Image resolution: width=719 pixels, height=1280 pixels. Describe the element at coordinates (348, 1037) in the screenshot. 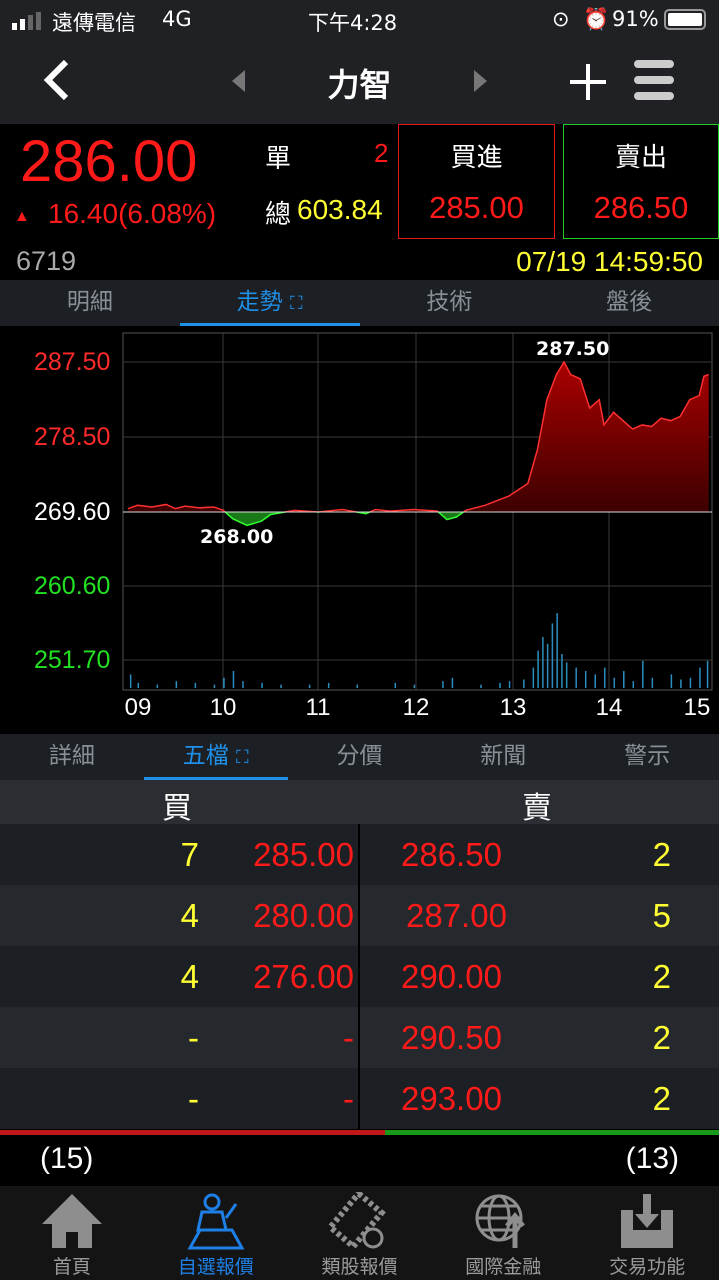

I see `bid-price: -` at that location.